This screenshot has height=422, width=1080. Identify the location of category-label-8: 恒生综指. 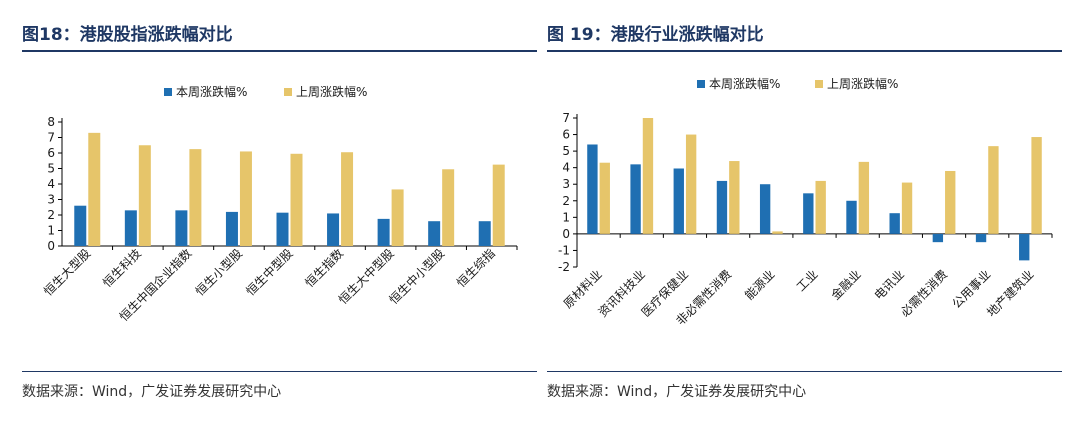
(475, 268).